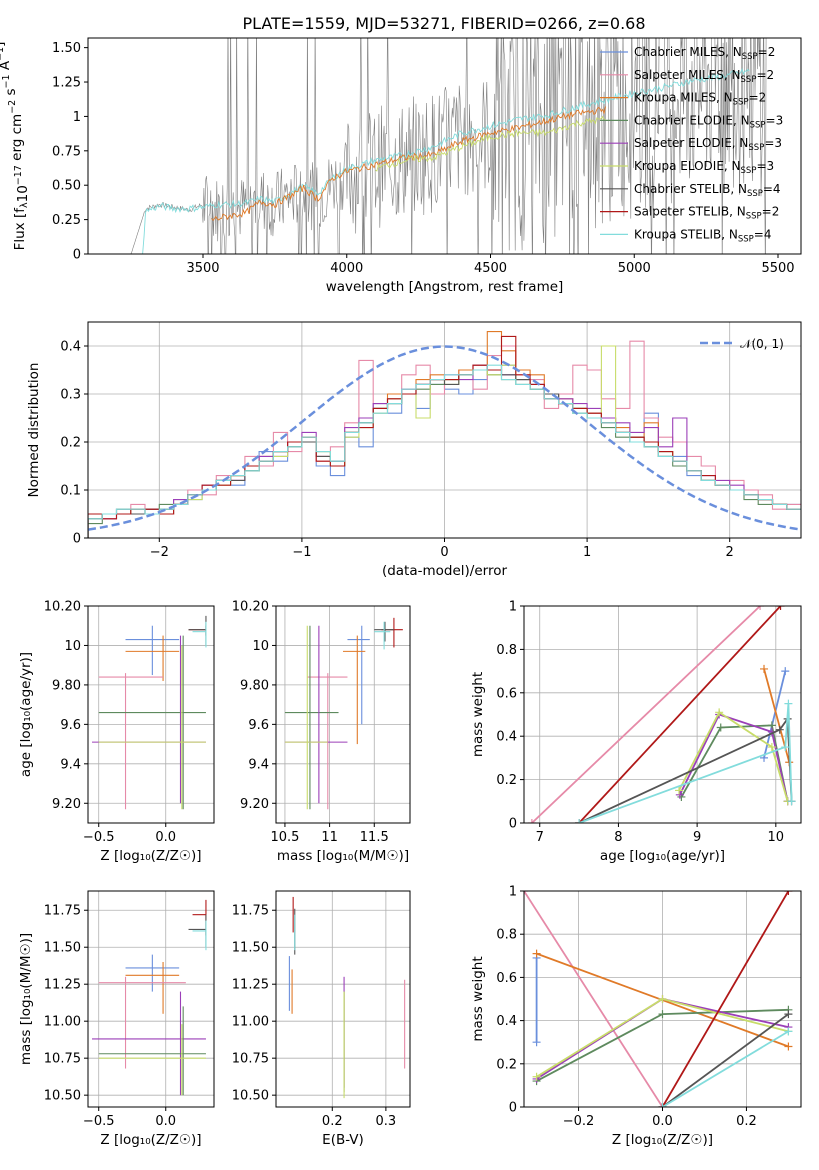 The width and height of the screenshot is (819, 1170). Describe the element at coordinates (704, 167) in the screenshot. I see `legend-label: Kroupa ELODIE, NSSP=3` at that location.